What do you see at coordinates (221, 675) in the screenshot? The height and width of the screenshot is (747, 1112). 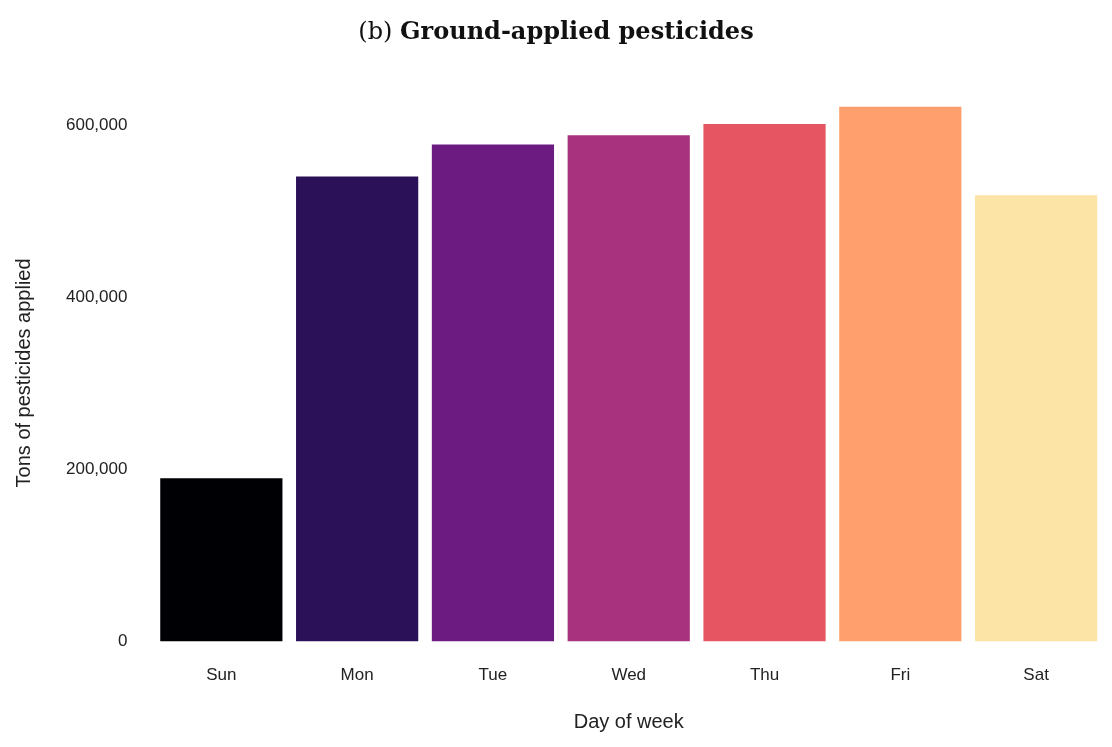 I see `x-tick-label: Sun` at bounding box center [221, 675].